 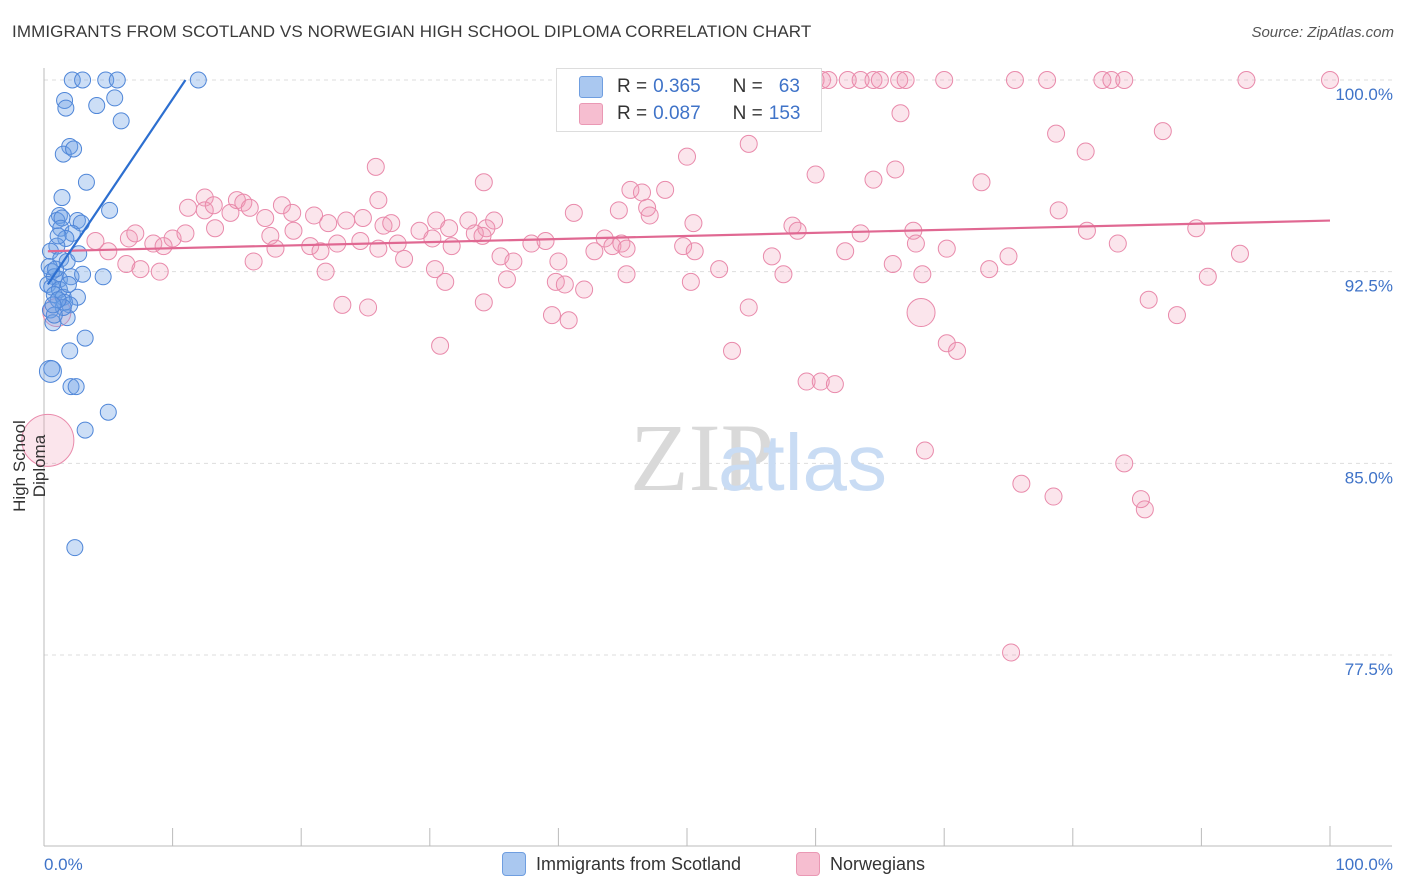 What do you see at coordinates (632, 113) in the screenshot?
I see `legend-r-label: R =` at bounding box center [632, 113].